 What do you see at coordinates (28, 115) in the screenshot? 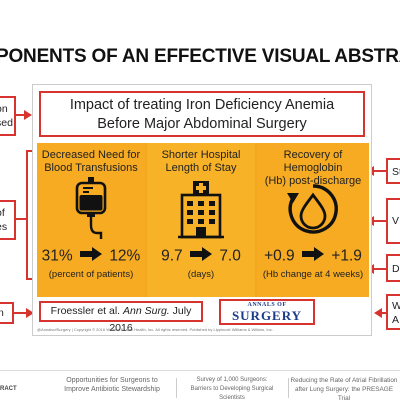
I see `left-arrow-1-head` at bounding box center [28, 115].